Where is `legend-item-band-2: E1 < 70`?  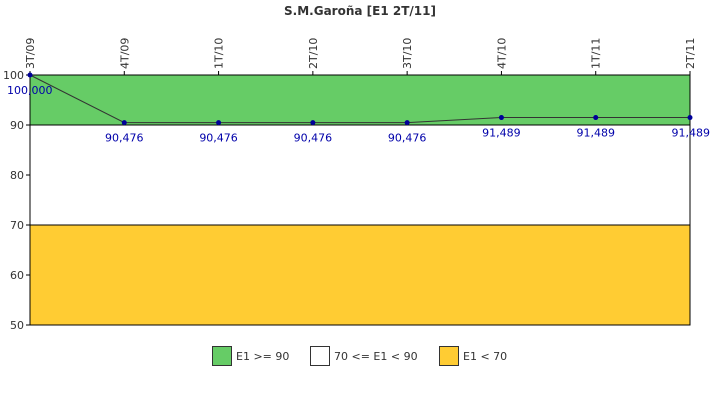
legend-item-band-2: E1 < 70 is located at coordinates (473, 356).